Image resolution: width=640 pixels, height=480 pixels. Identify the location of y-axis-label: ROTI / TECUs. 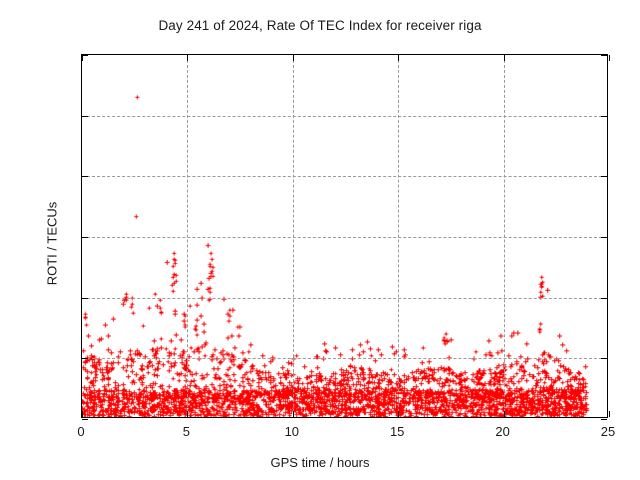
(52, 243).